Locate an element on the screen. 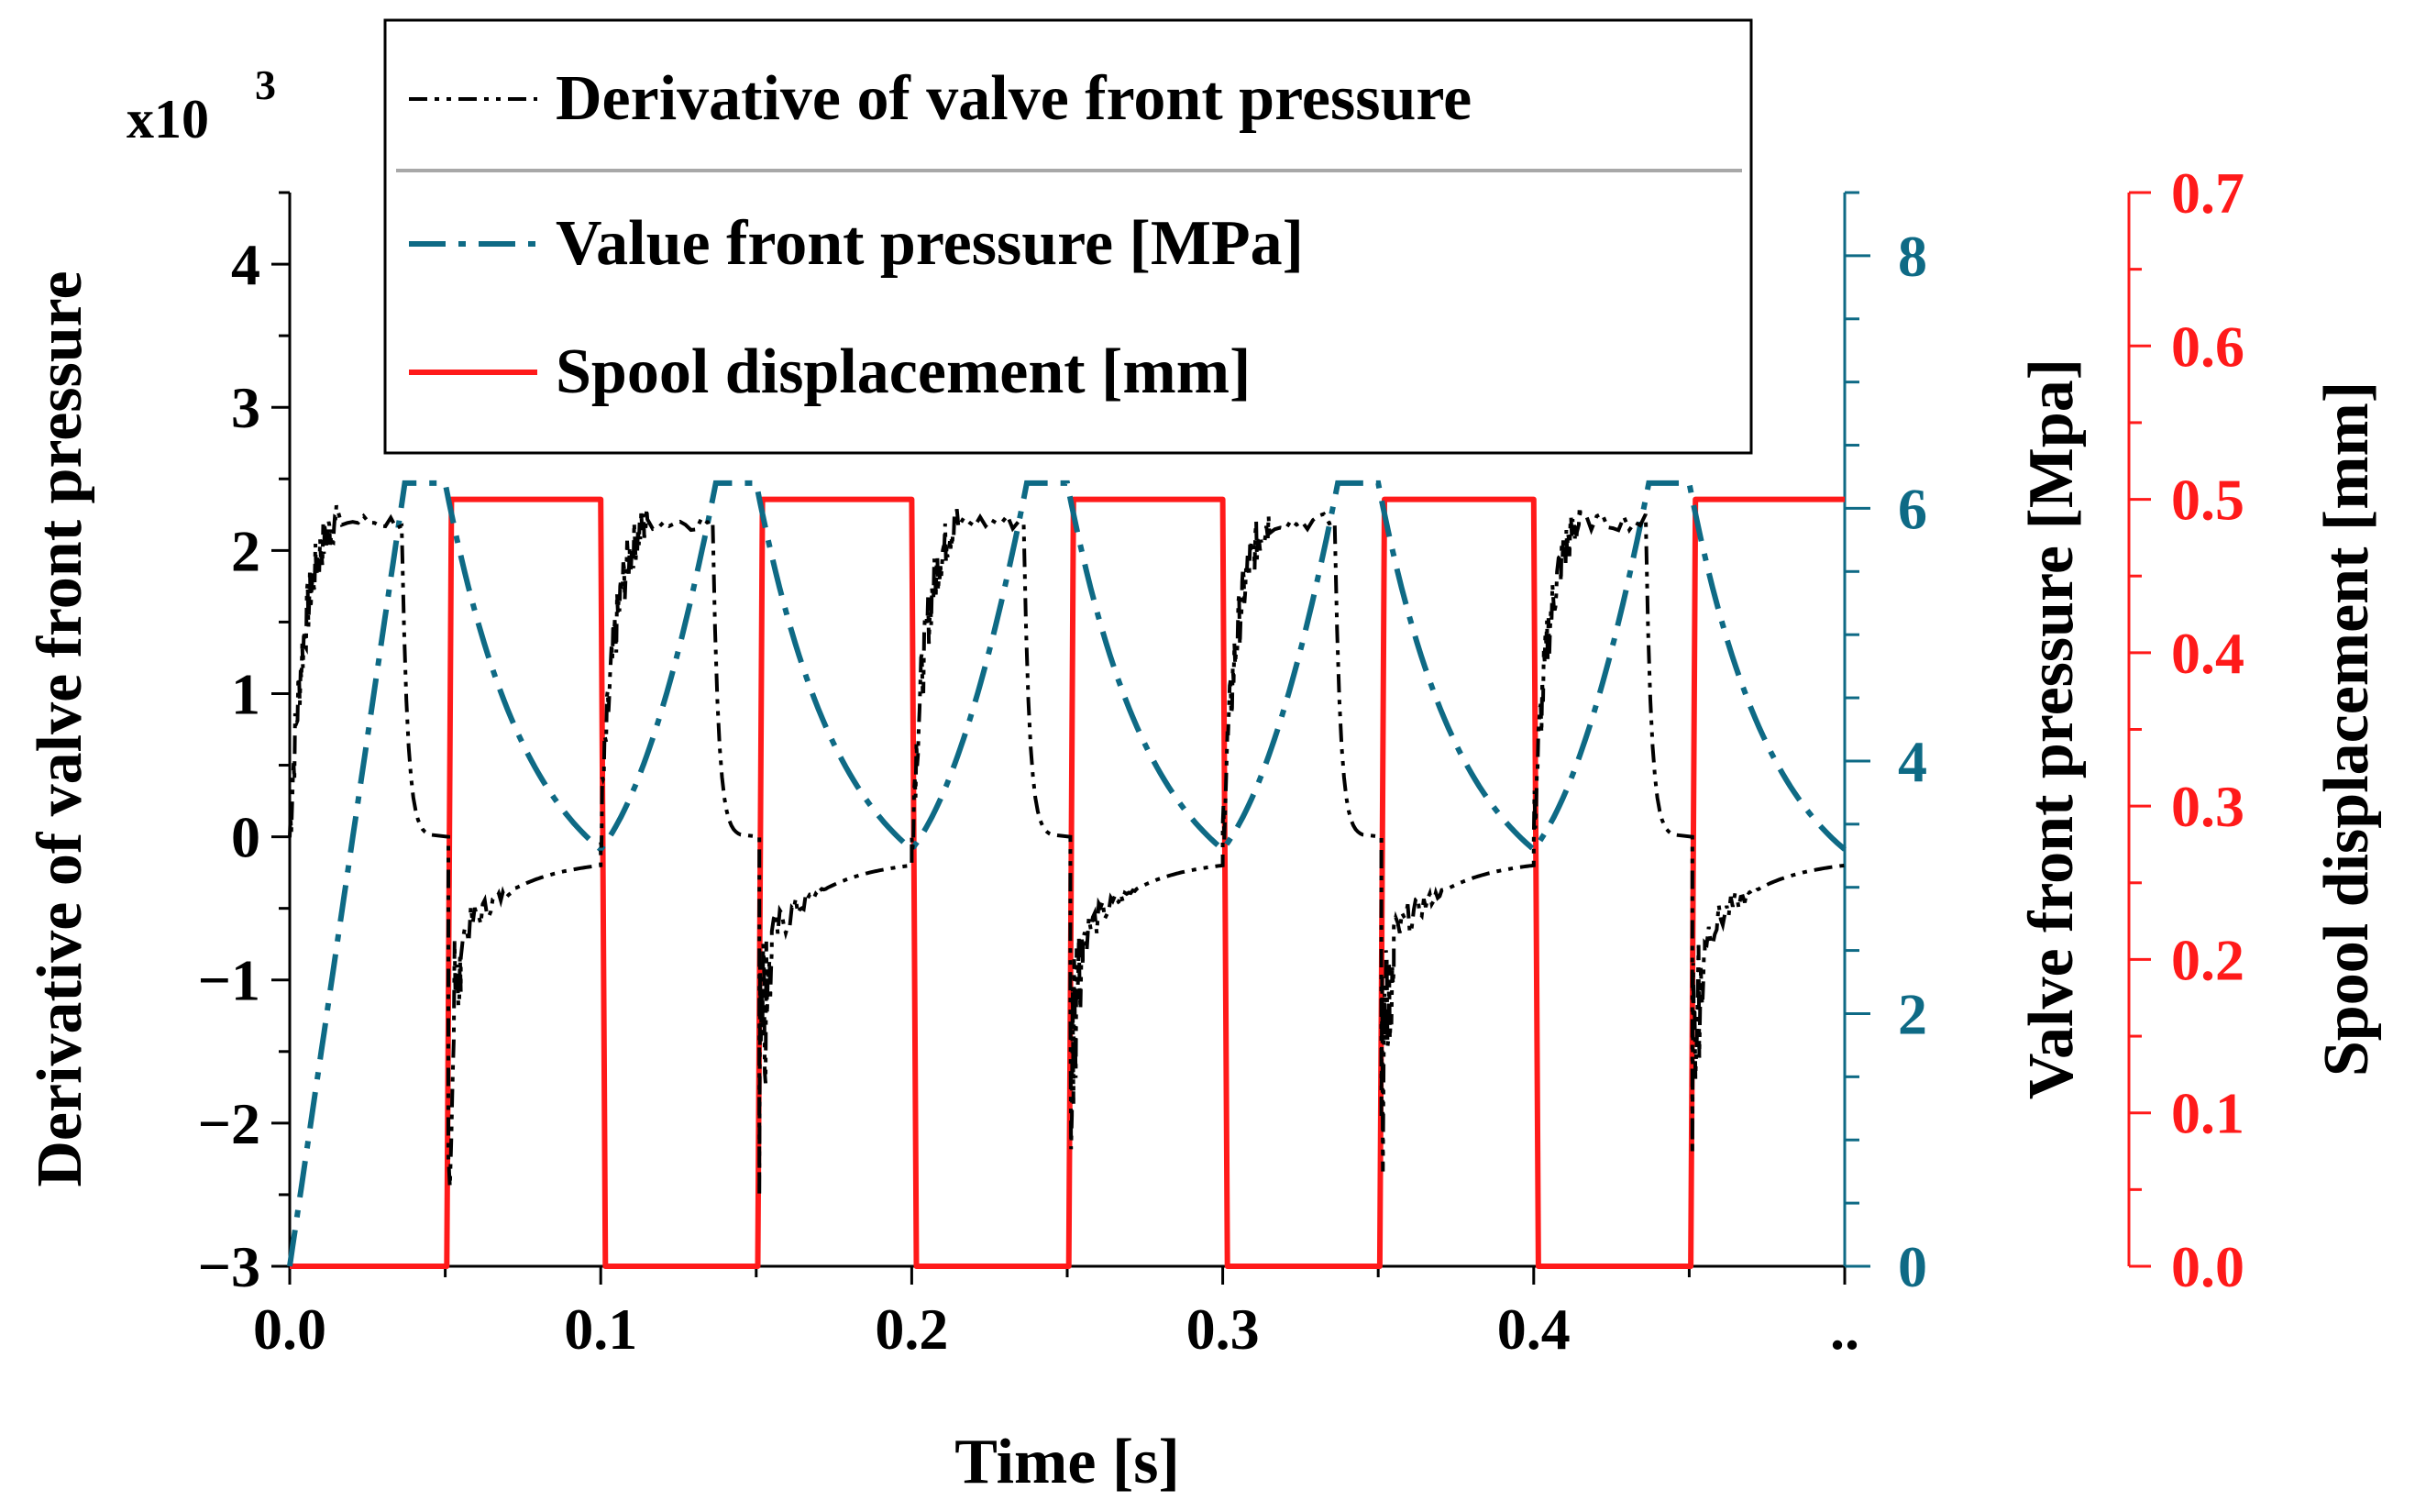 Image resolution: width=2415 pixels, height=1512 pixels. y-left-multiplier: x10 is located at coordinates (168, 119).